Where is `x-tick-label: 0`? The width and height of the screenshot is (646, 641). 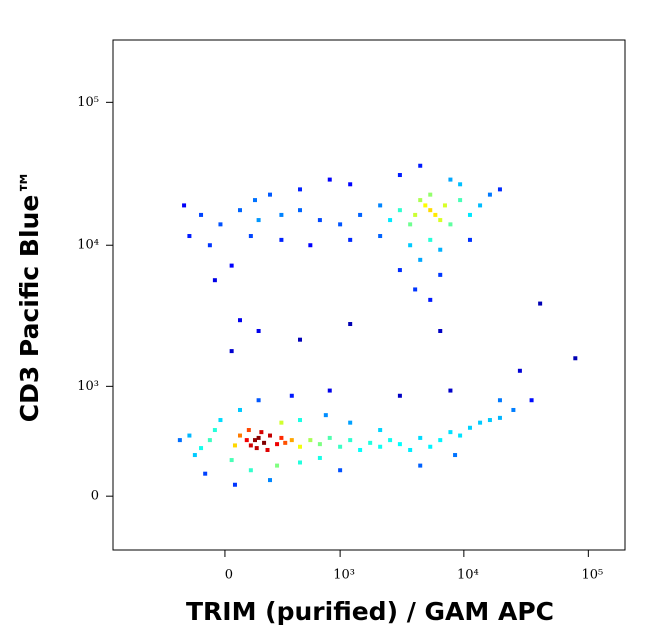 x-tick-label: 0 is located at coordinates (229, 575).